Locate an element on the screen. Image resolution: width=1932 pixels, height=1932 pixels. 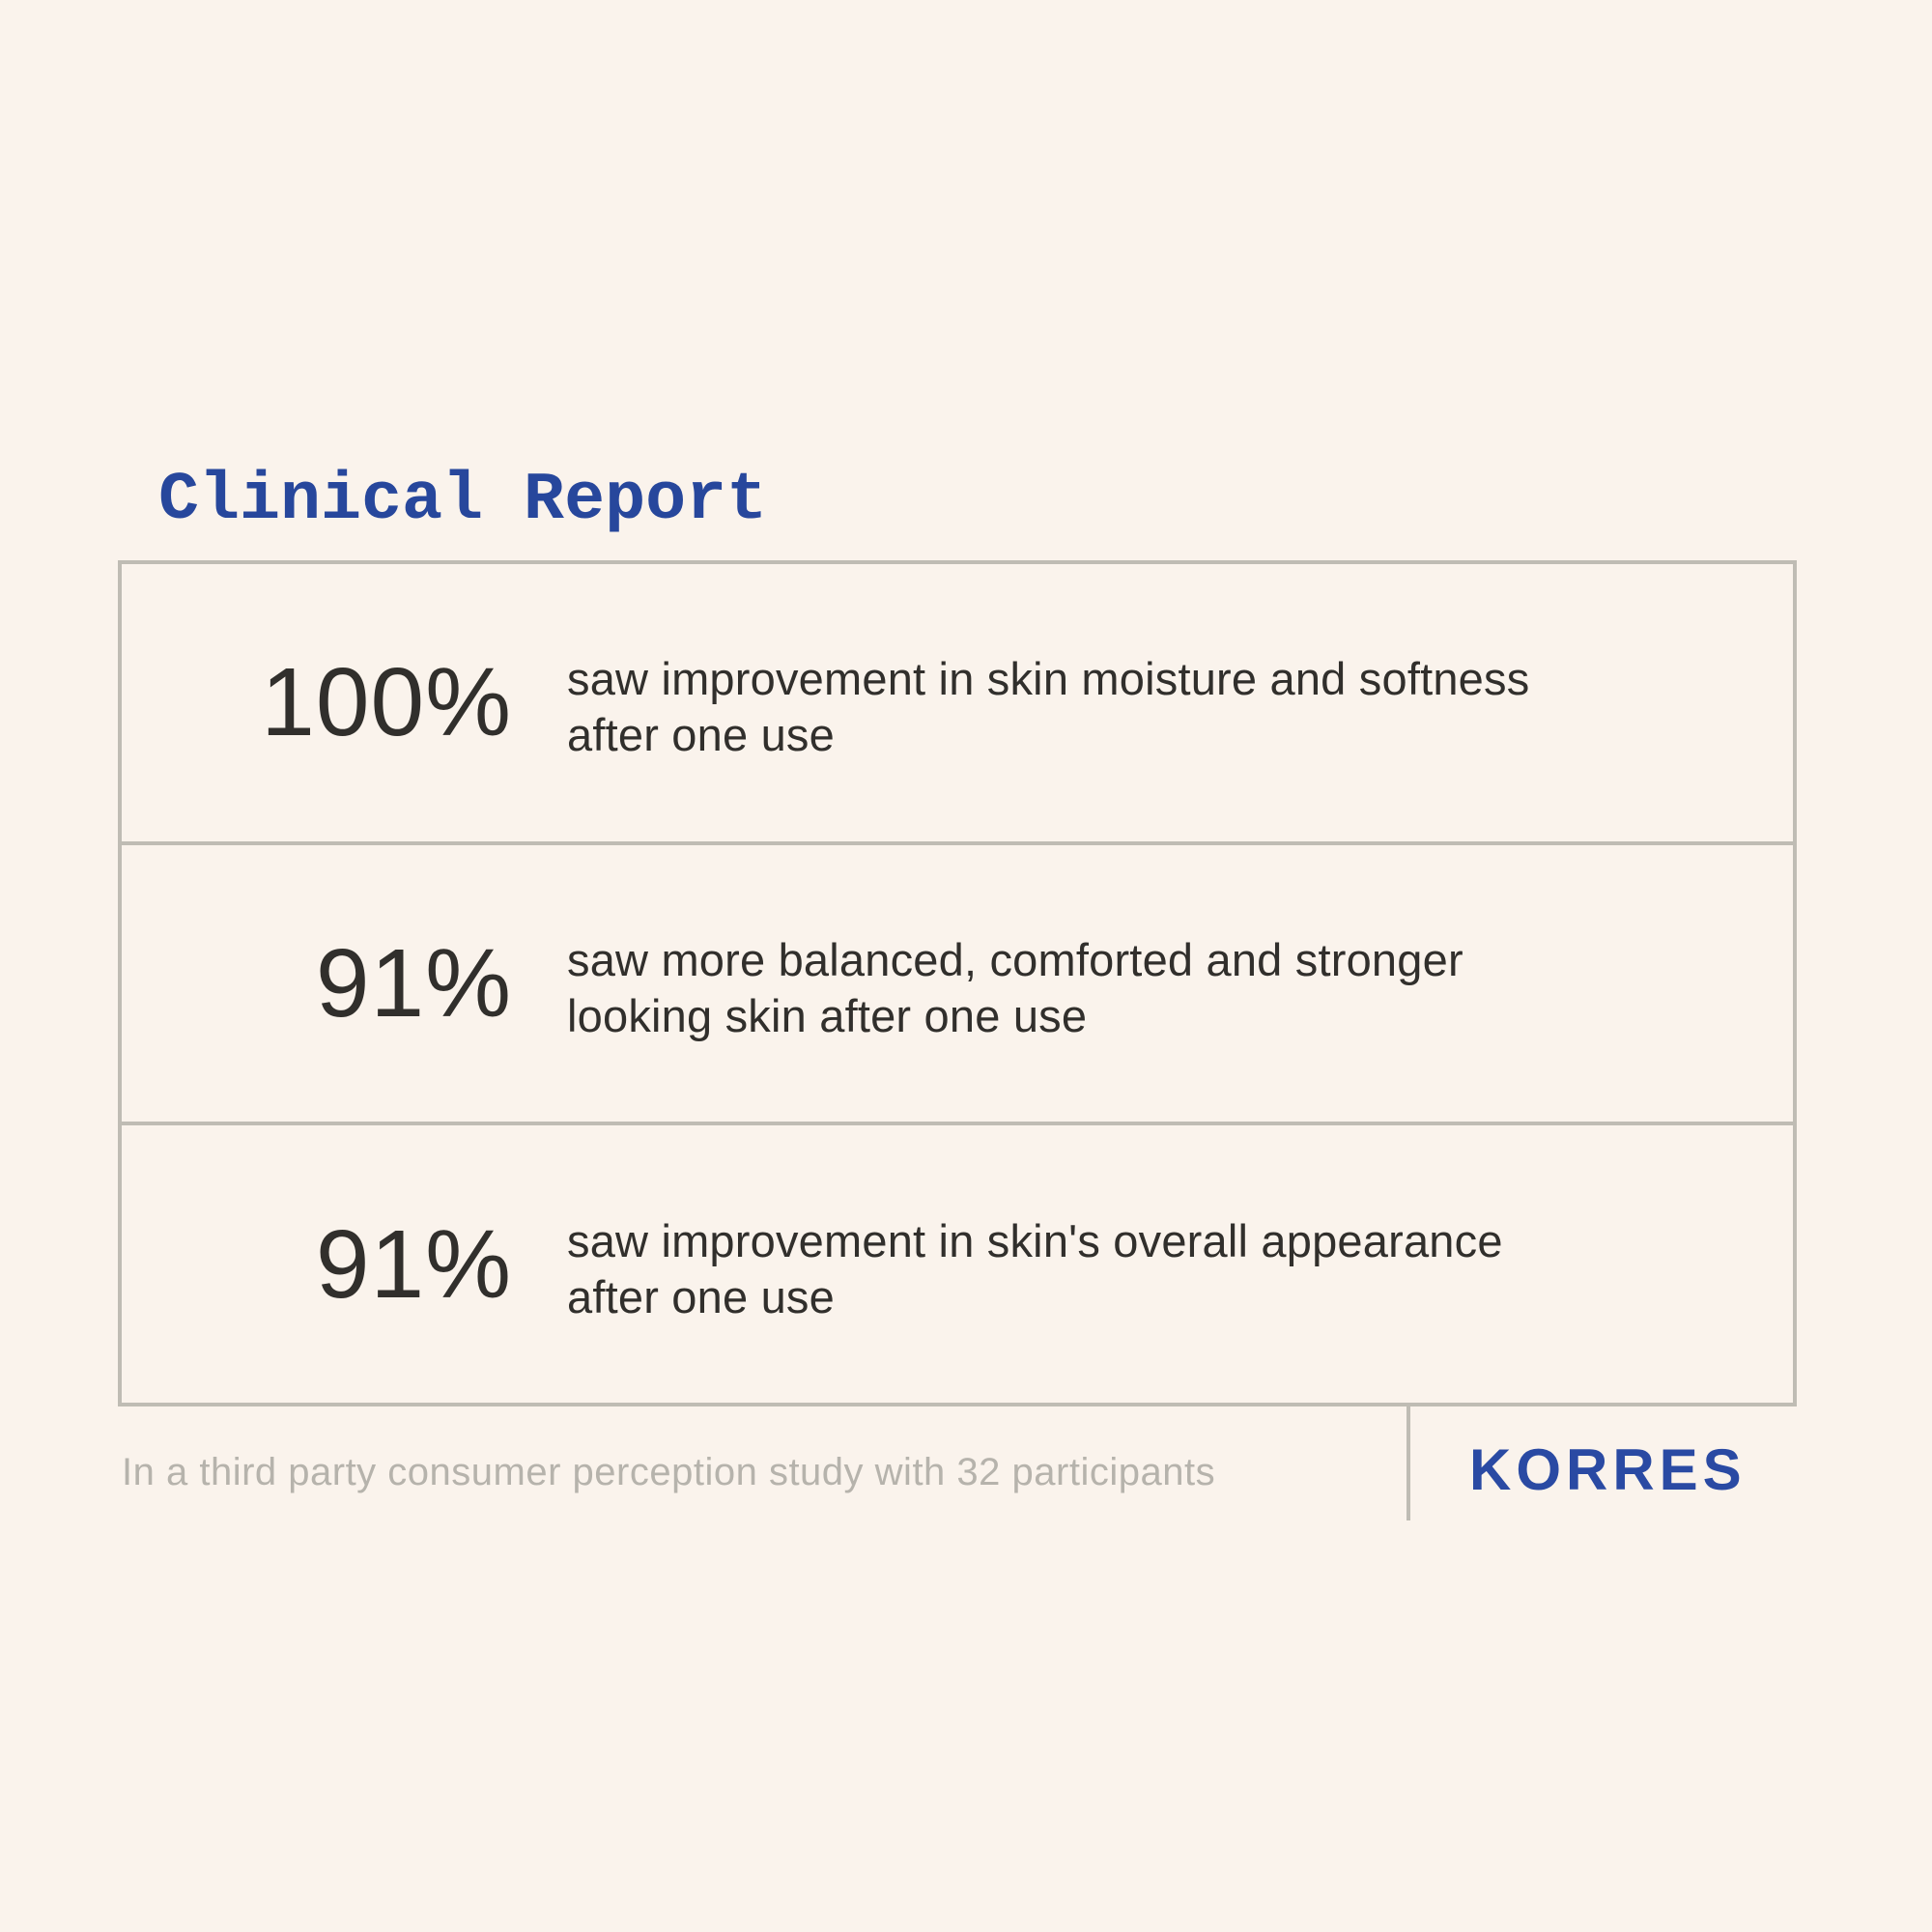
stat-description-line2: looking skin after one use is located at coordinates (827, 1015).